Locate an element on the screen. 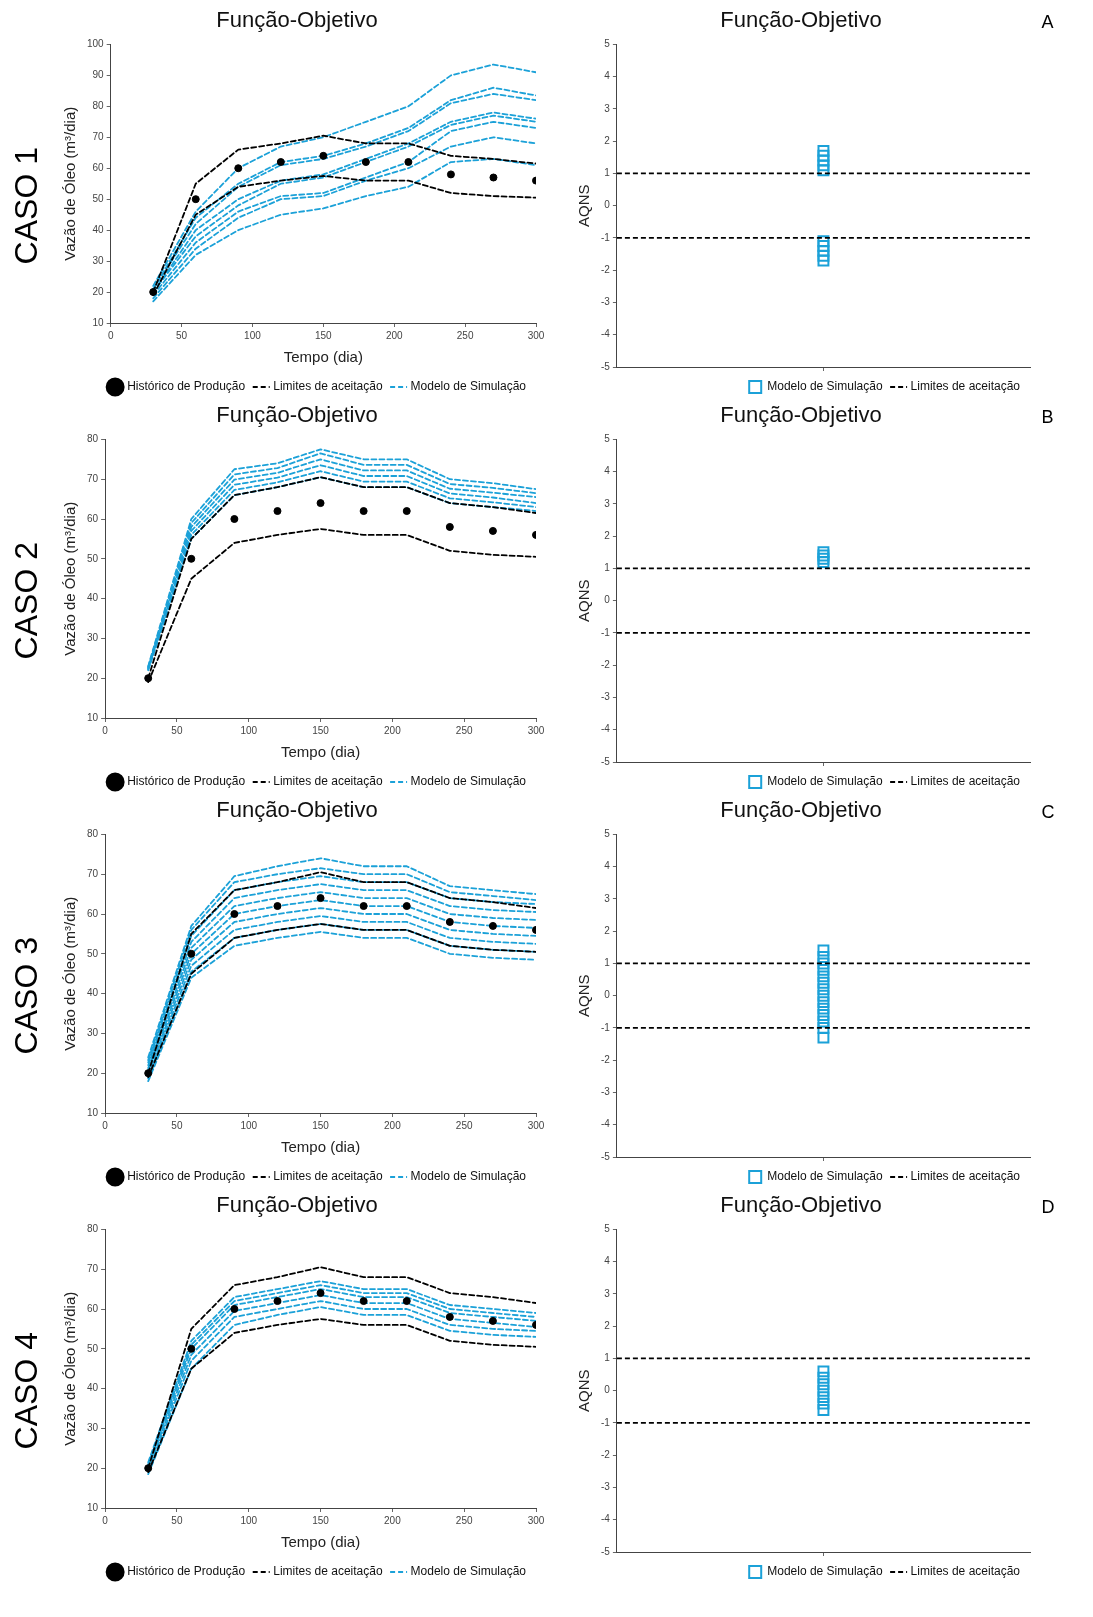 The height and width of the screenshot is (1617, 1093). text: CASO 2 is located at coordinates (26, 600).